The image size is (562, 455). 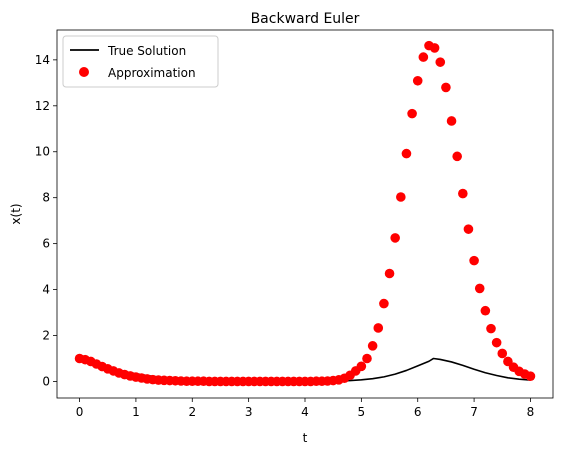 What do you see at coordinates (84, 72) in the screenshot?
I see `legend-marker-swatch` at bounding box center [84, 72].